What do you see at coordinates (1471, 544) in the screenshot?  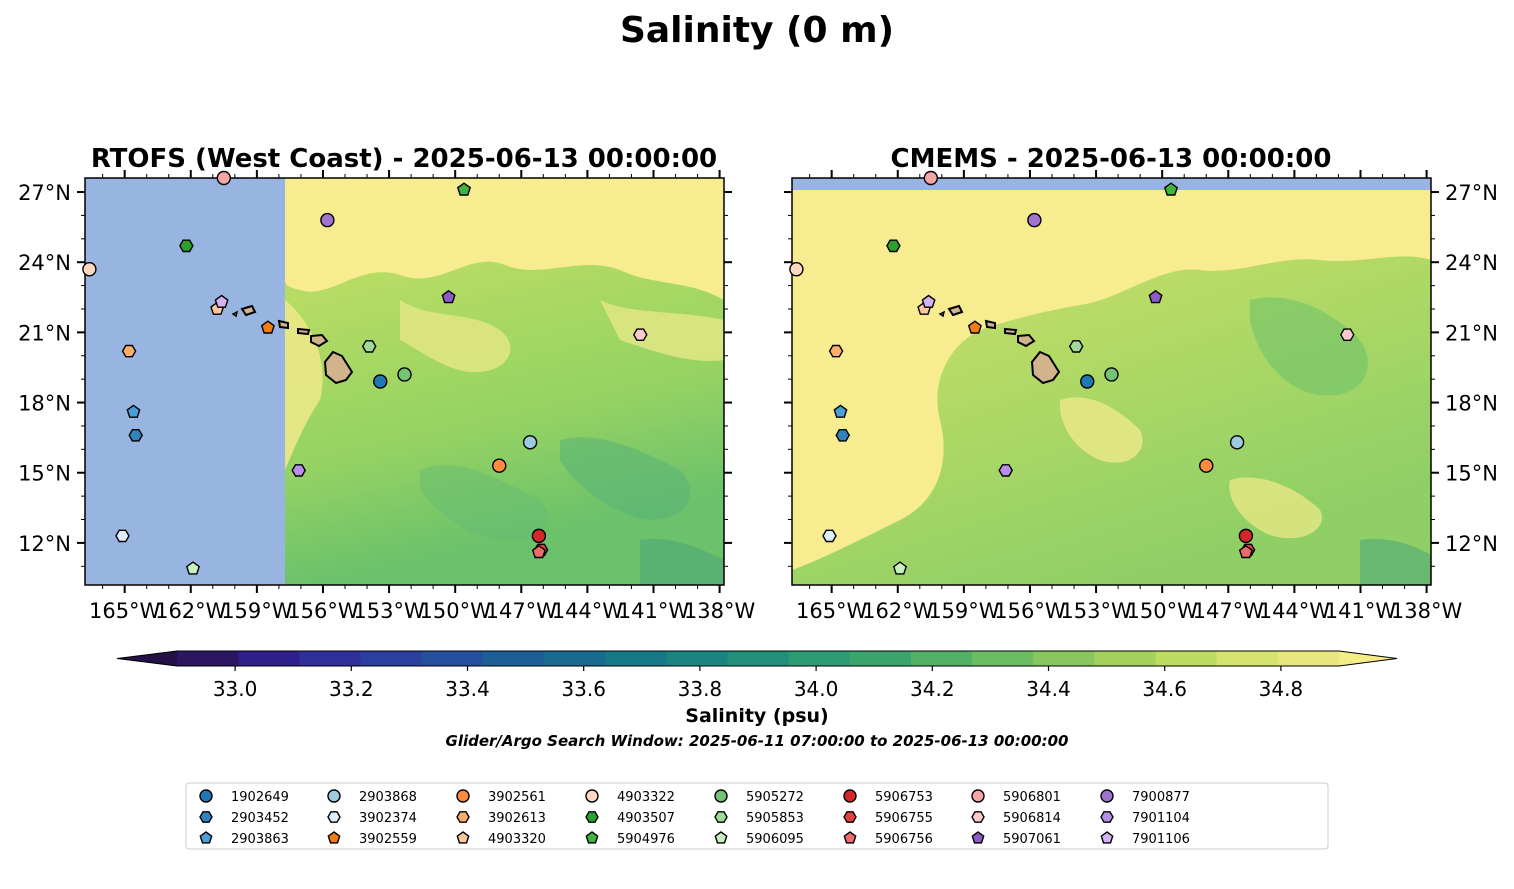 I see `y-tick-label: 12°N` at bounding box center [1471, 544].